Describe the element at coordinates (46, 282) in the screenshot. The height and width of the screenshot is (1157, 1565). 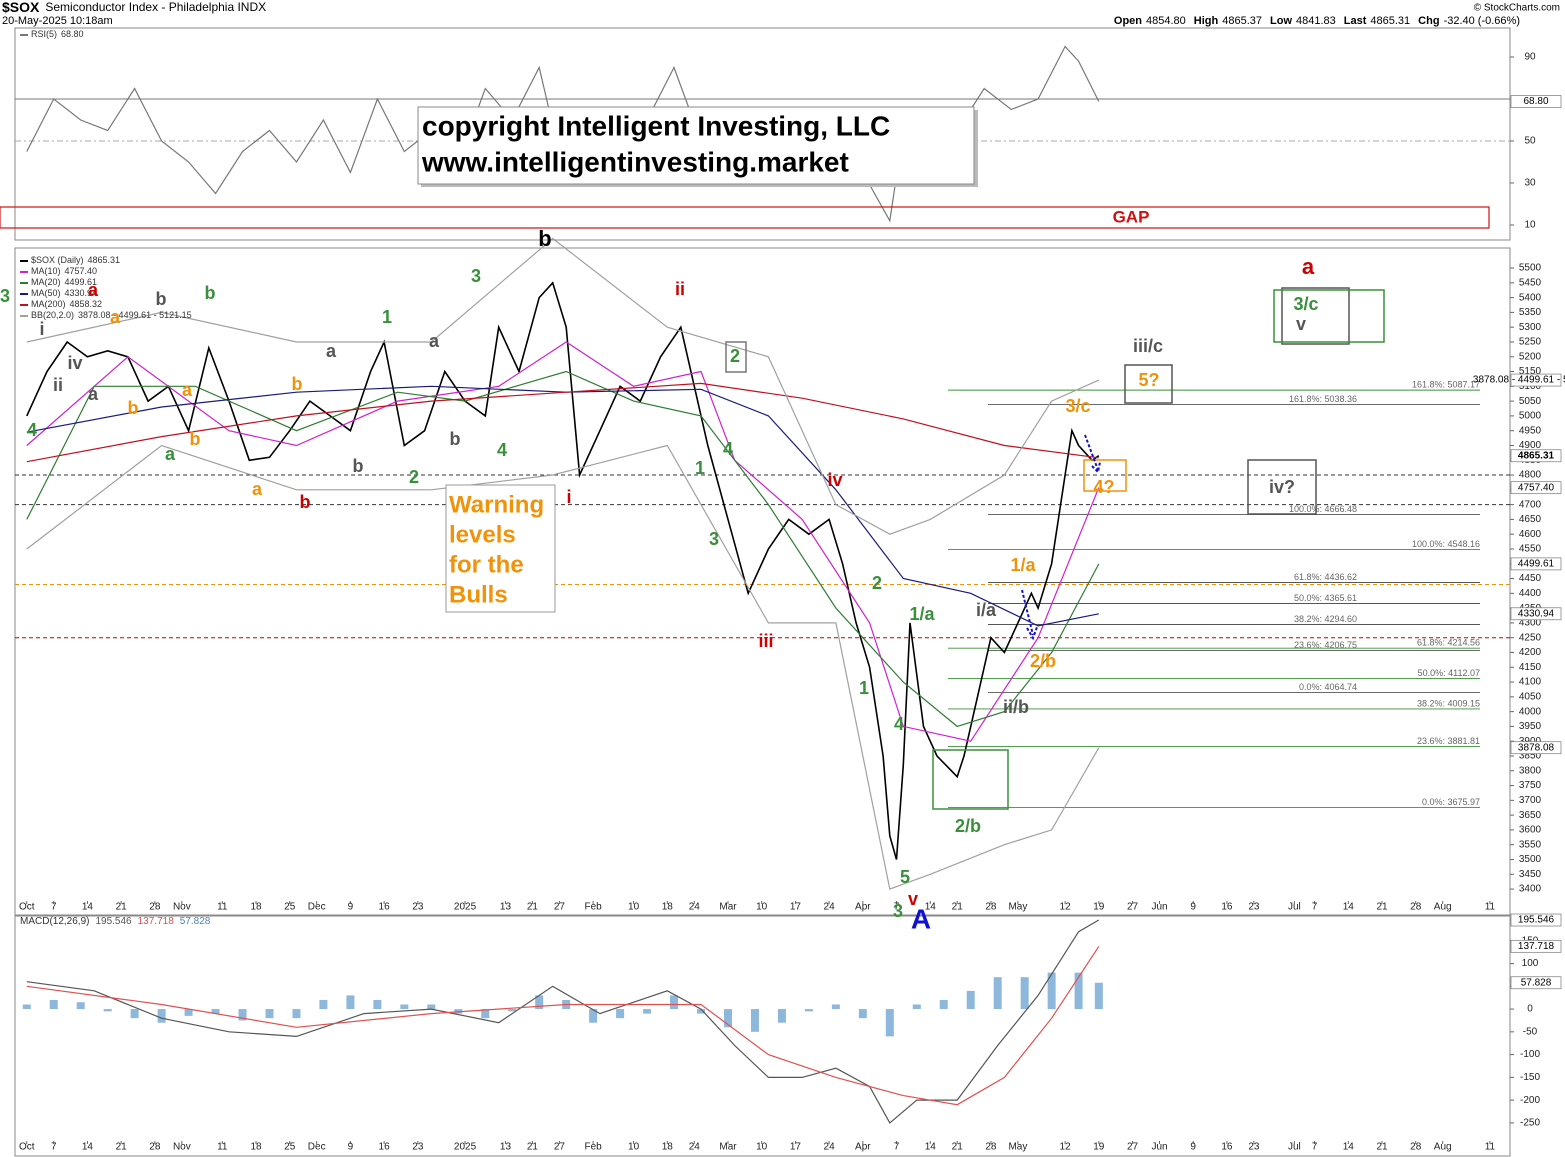
I see `legend-name: MA(20)` at that location.